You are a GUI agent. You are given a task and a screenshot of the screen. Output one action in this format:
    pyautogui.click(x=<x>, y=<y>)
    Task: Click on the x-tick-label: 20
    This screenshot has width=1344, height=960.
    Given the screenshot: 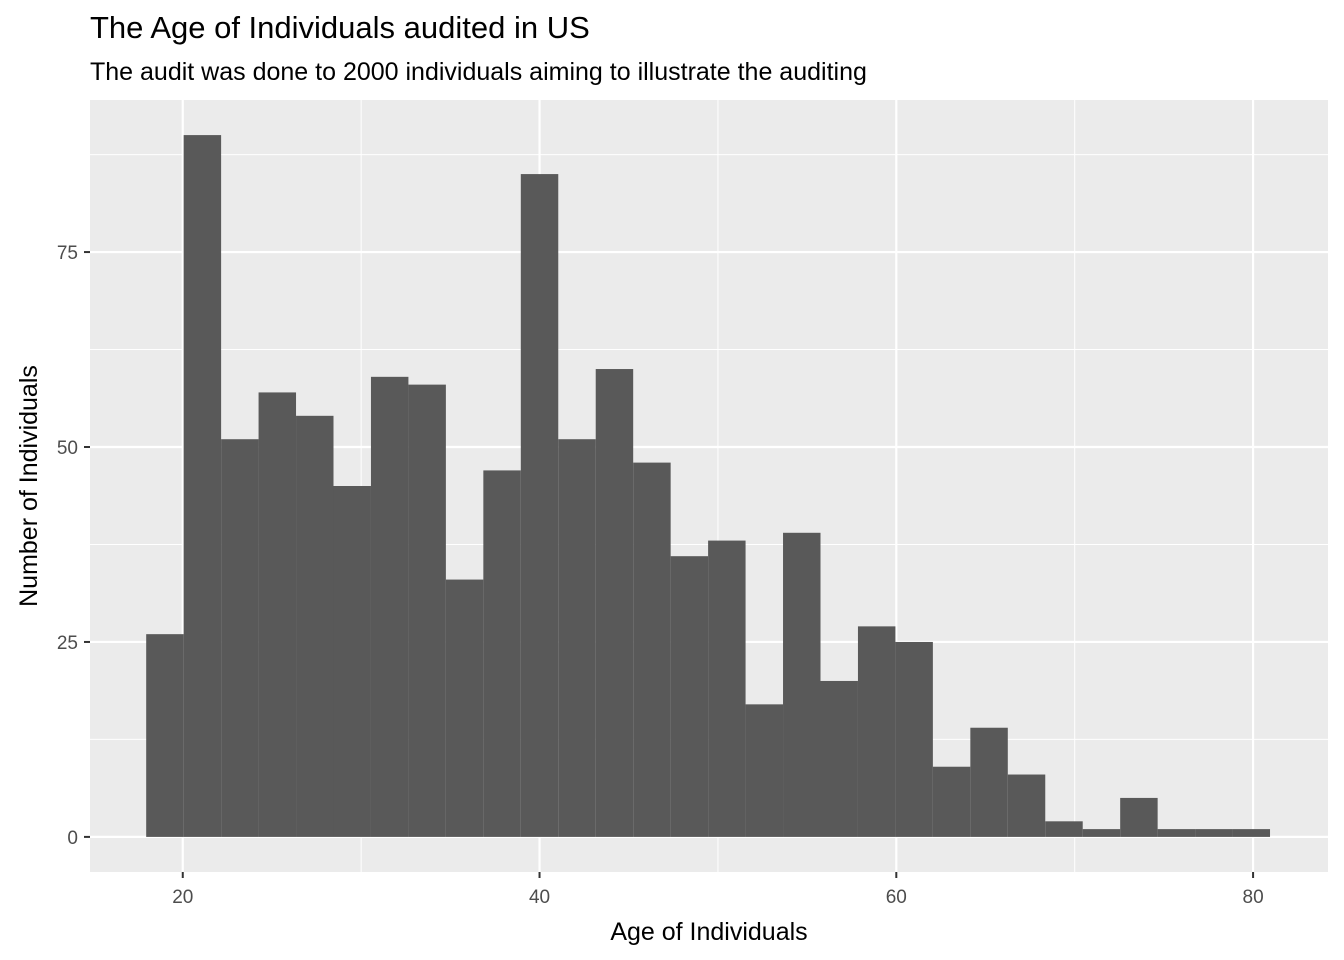 What is the action you would take?
    pyautogui.click(x=182, y=897)
    